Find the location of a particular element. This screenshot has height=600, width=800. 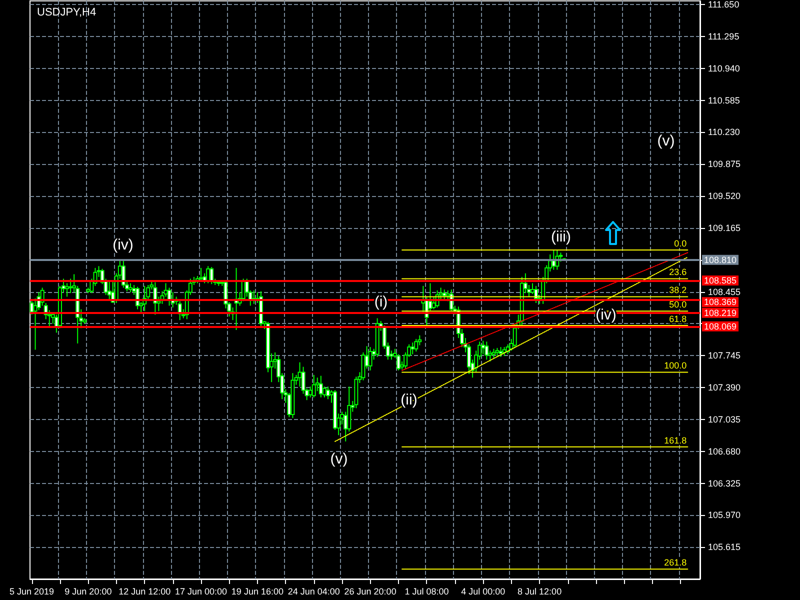

x-tick-label: 8 Jul 12:00 is located at coordinates (540, 591).